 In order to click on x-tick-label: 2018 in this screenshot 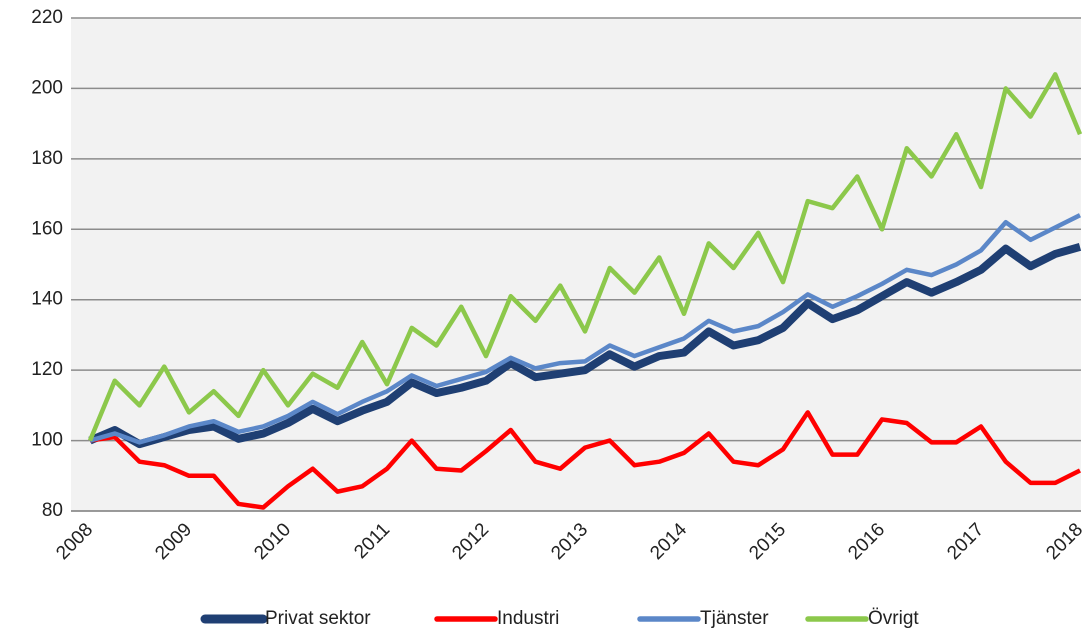, I will do `click(1064, 541)`.